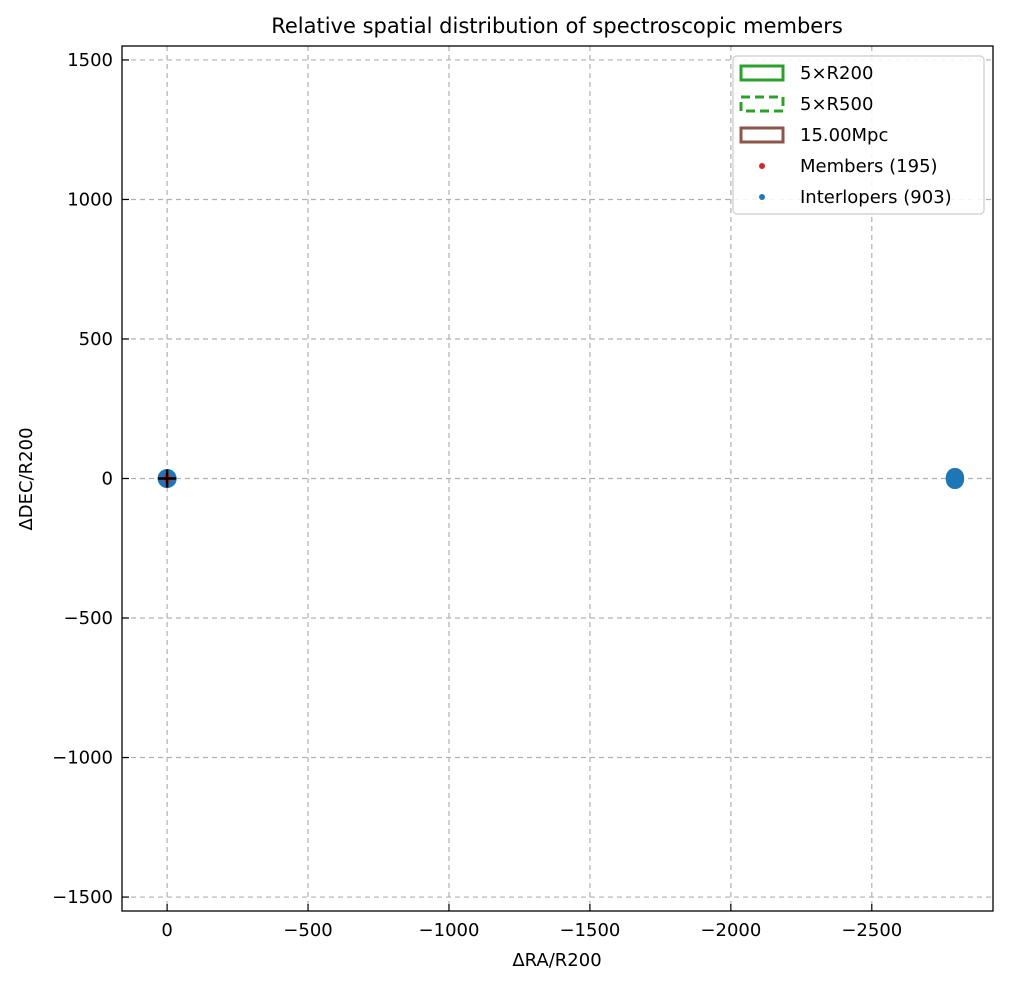 The height and width of the screenshot is (984, 1009). What do you see at coordinates (166, 930) in the screenshot?
I see `x-tick-label: 0` at bounding box center [166, 930].